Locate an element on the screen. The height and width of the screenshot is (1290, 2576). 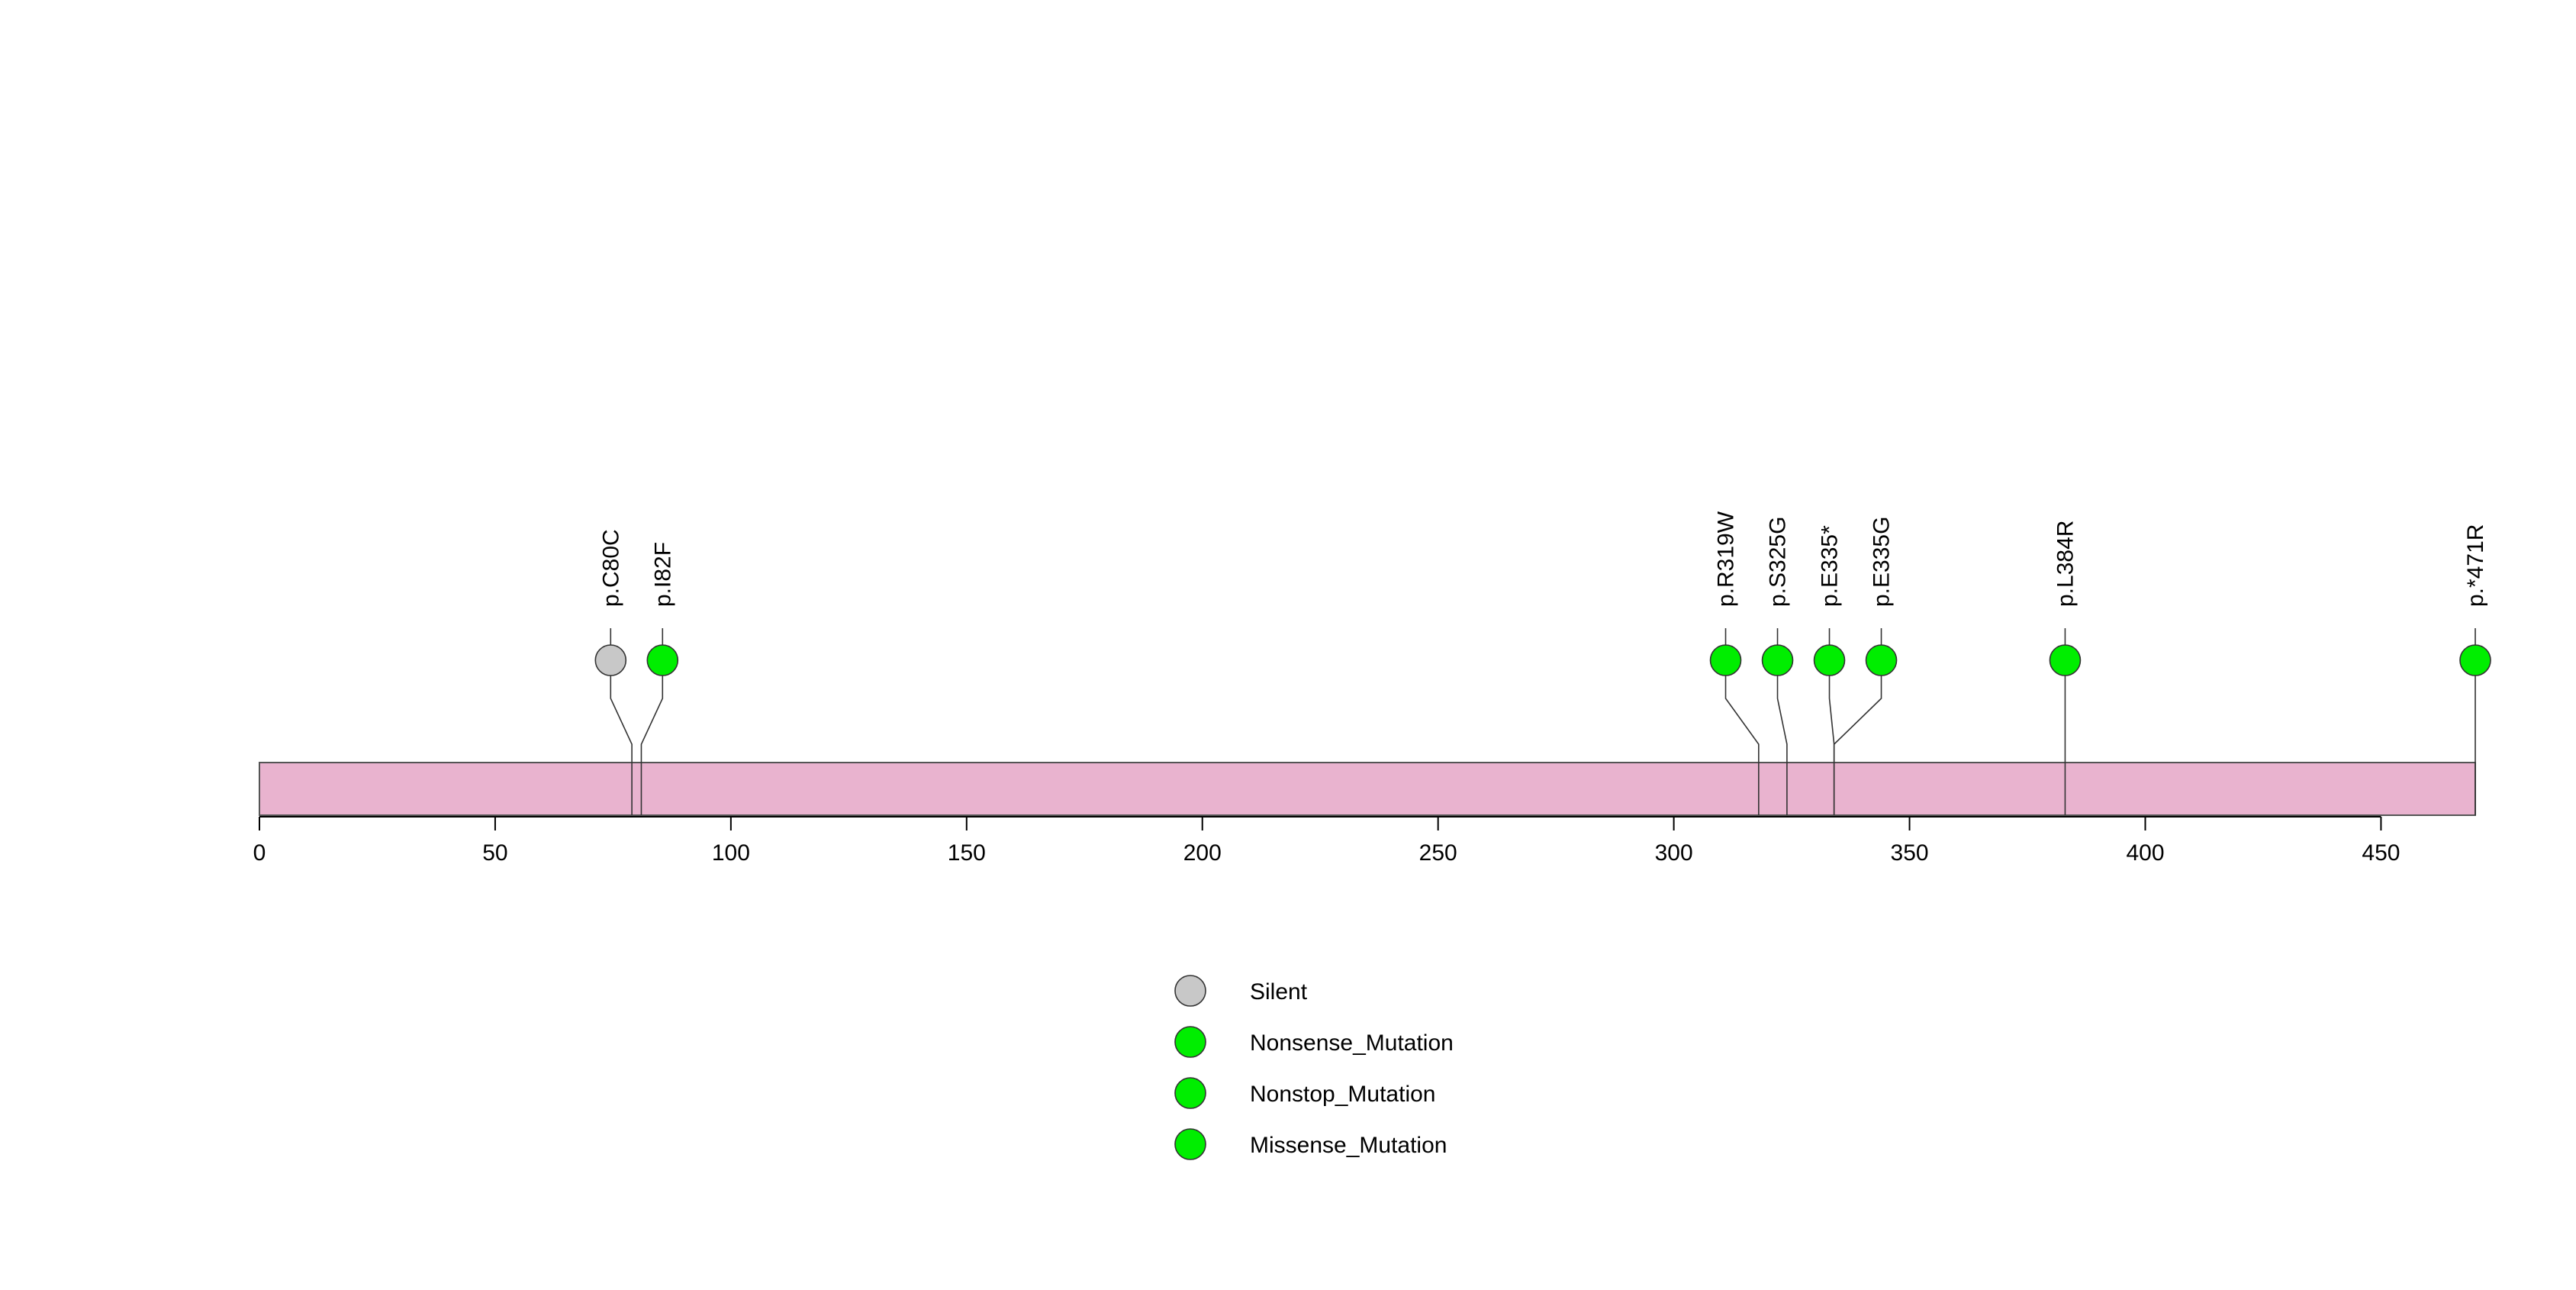
x-tick-label-4: 200 is located at coordinates (1202, 853).